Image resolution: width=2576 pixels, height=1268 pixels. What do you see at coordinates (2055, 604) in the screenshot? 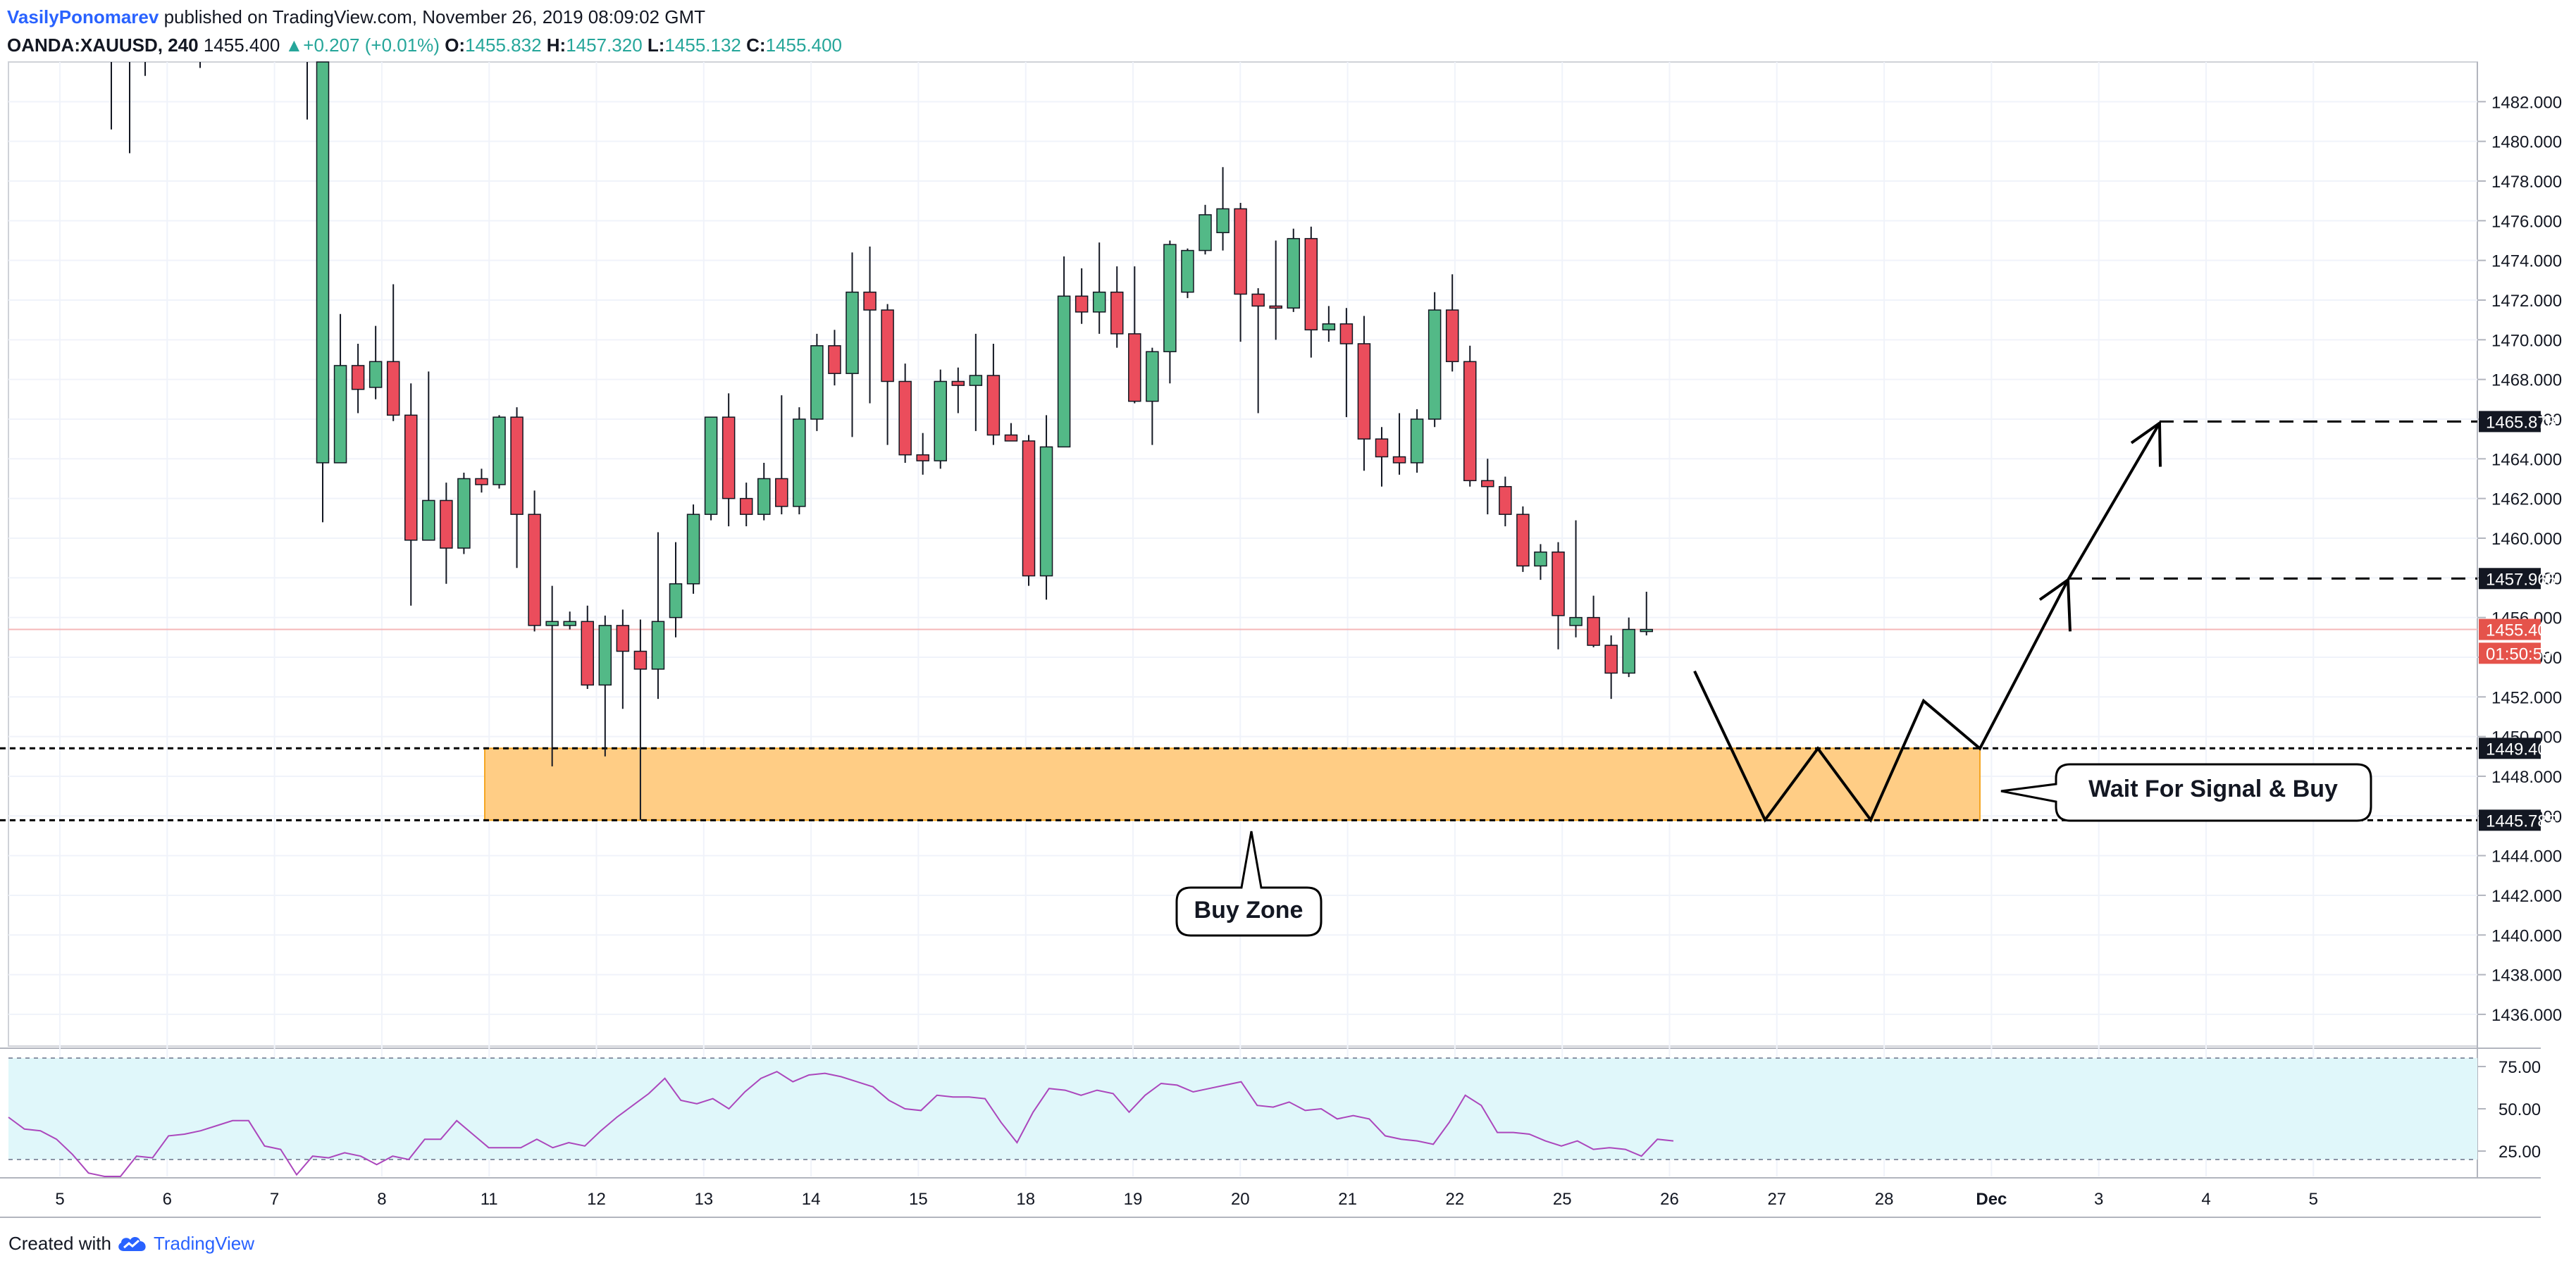
I see `arrowhead-icon` at bounding box center [2055, 604].